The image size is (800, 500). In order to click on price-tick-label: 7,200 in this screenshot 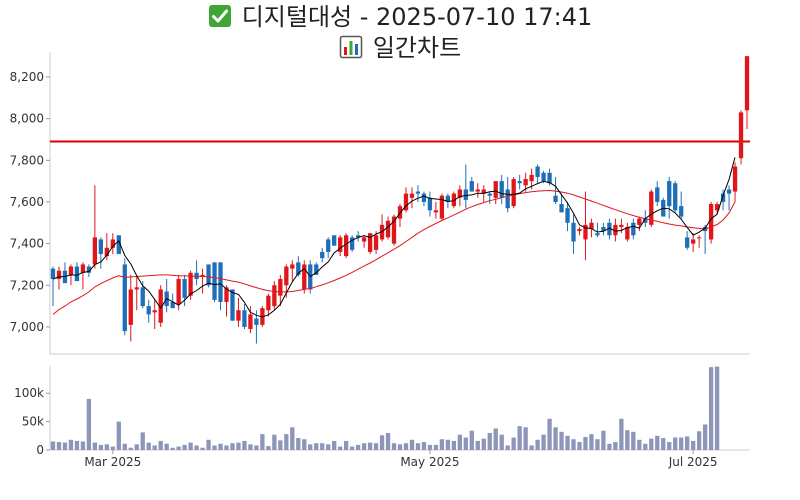, I will do `click(27, 285)`.